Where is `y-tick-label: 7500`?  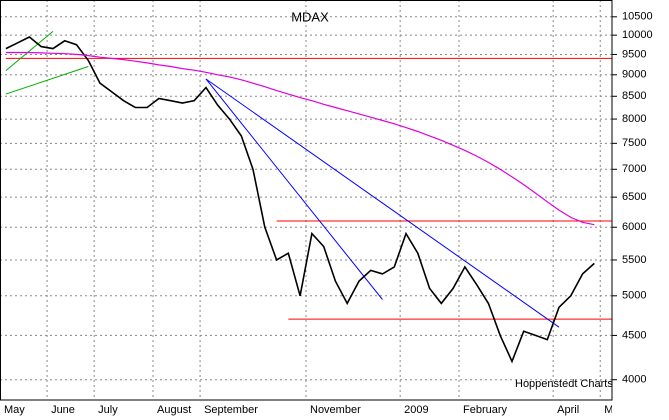 y-tick-label: 7500 is located at coordinates (634, 143).